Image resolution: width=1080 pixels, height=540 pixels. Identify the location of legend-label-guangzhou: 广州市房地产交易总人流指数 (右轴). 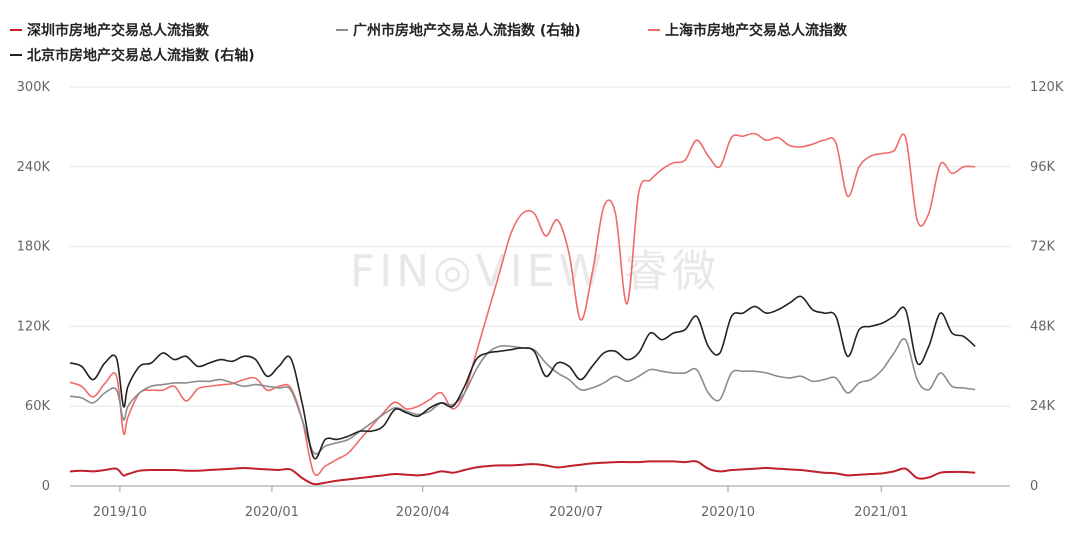
(467, 31).